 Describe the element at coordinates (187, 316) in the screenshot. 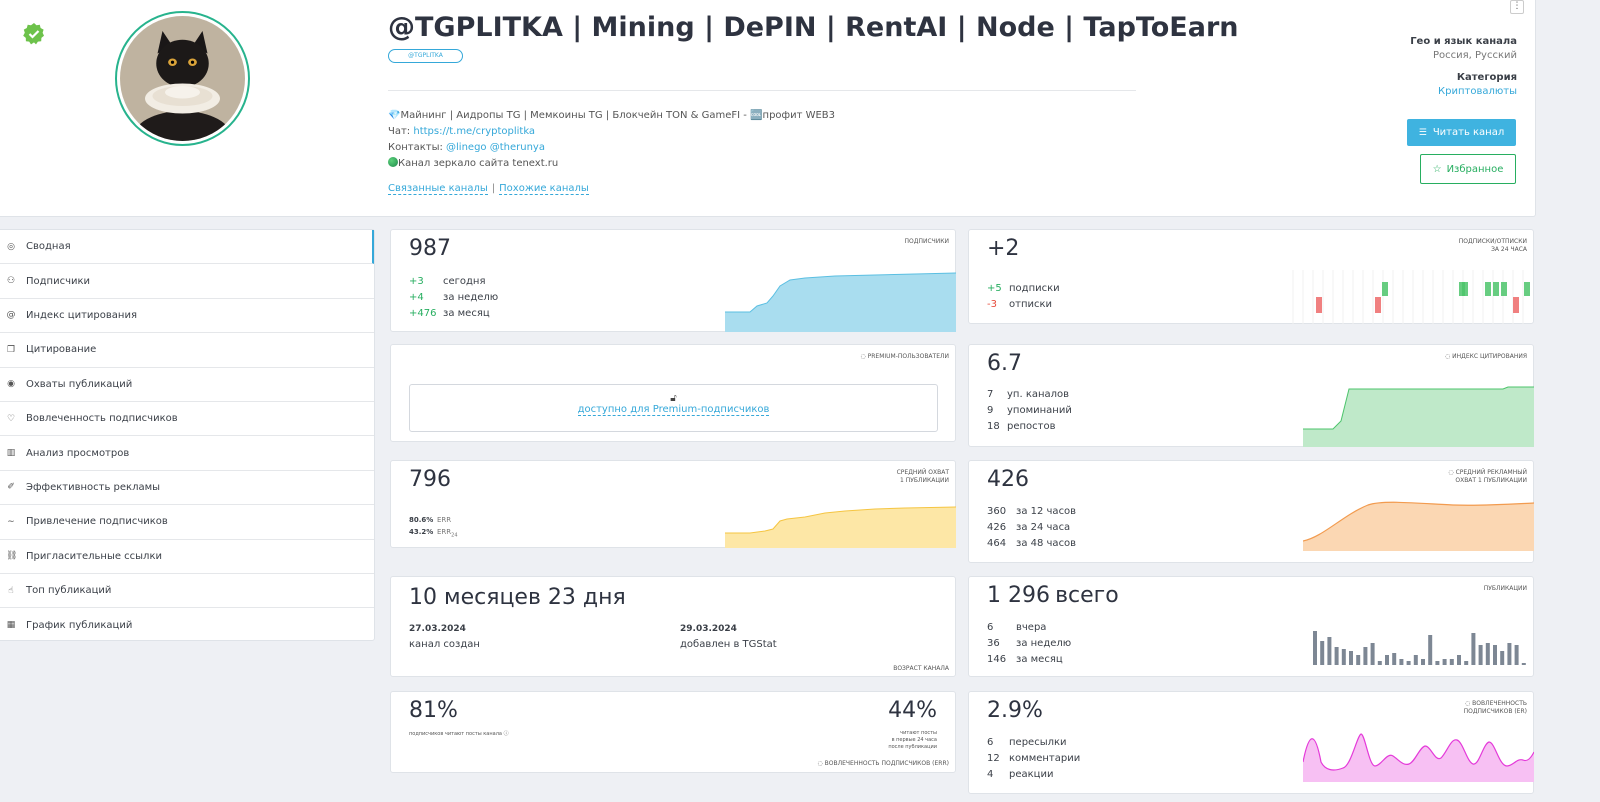

I see `sidebar-item-3: @ Индекс цитирования` at that location.